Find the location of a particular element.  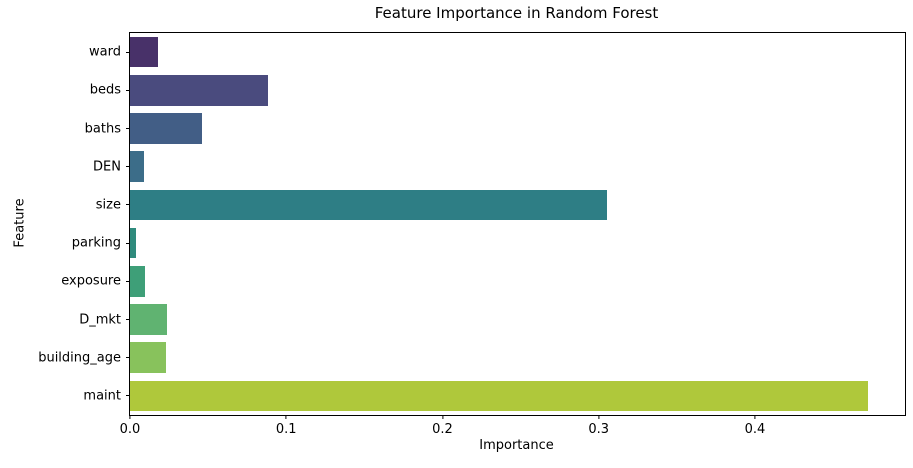

x-tick-label-0.2: 0.2 is located at coordinates (442, 429).